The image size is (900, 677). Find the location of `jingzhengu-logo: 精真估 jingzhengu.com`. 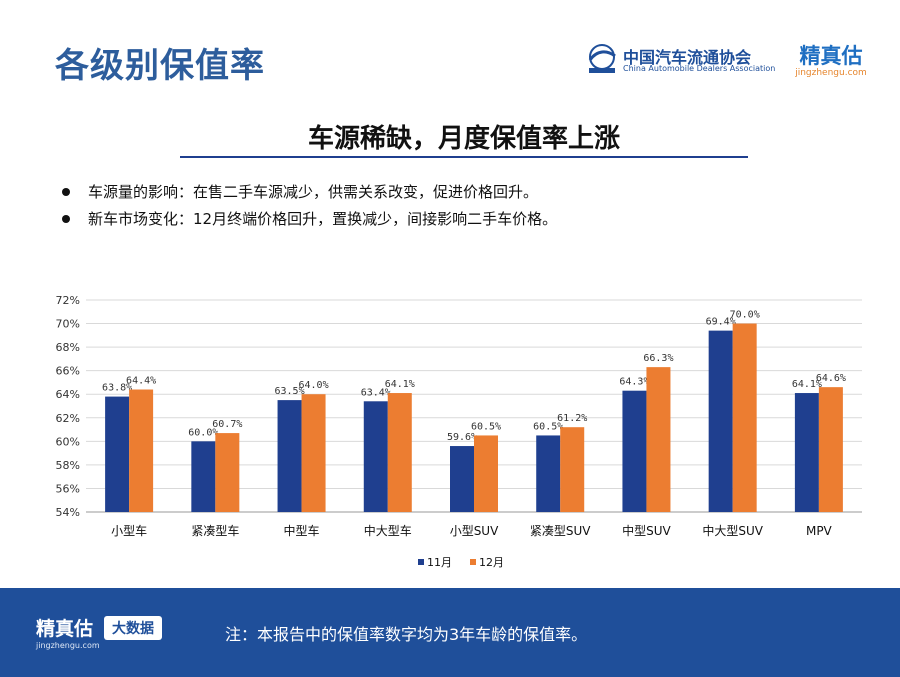

jingzhengu-logo: 精真估 jingzhengu.com is located at coordinates (831, 59).